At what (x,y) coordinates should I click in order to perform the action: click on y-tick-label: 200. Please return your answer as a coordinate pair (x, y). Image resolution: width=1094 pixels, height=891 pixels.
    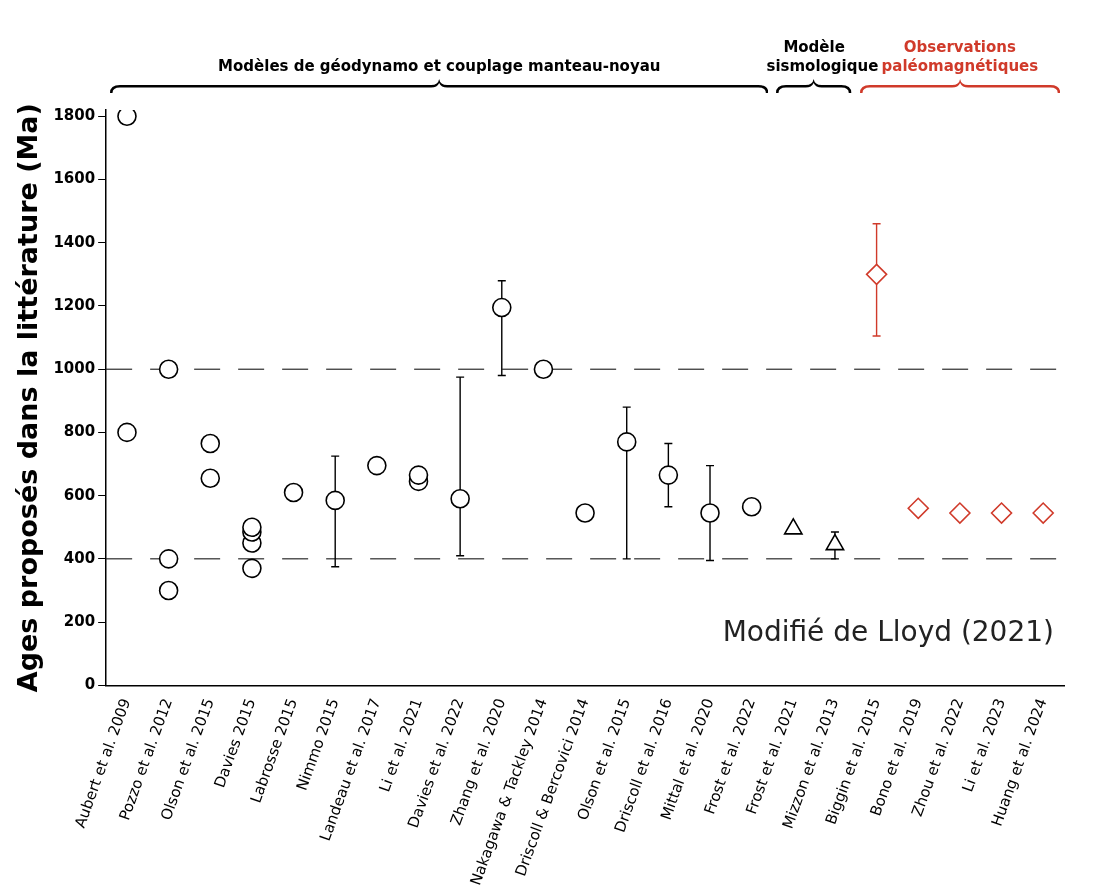
    Looking at the image, I should click on (79, 620).